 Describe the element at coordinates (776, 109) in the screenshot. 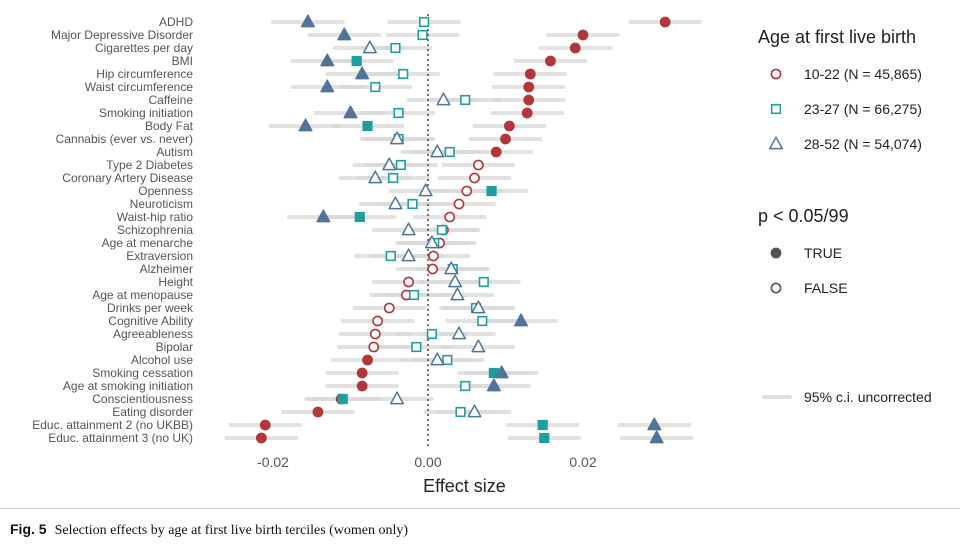

I see `legend-key-square` at that location.